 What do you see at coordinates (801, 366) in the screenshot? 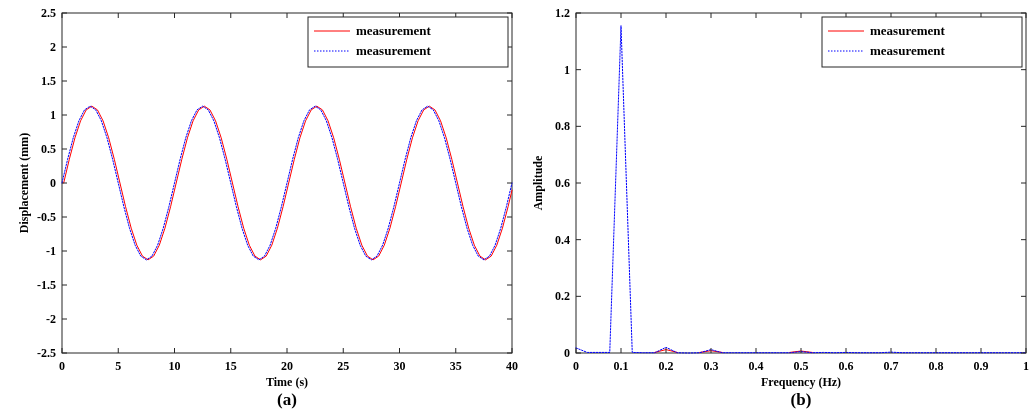
I see `x-tick-label: 0.5` at bounding box center [801, 366].